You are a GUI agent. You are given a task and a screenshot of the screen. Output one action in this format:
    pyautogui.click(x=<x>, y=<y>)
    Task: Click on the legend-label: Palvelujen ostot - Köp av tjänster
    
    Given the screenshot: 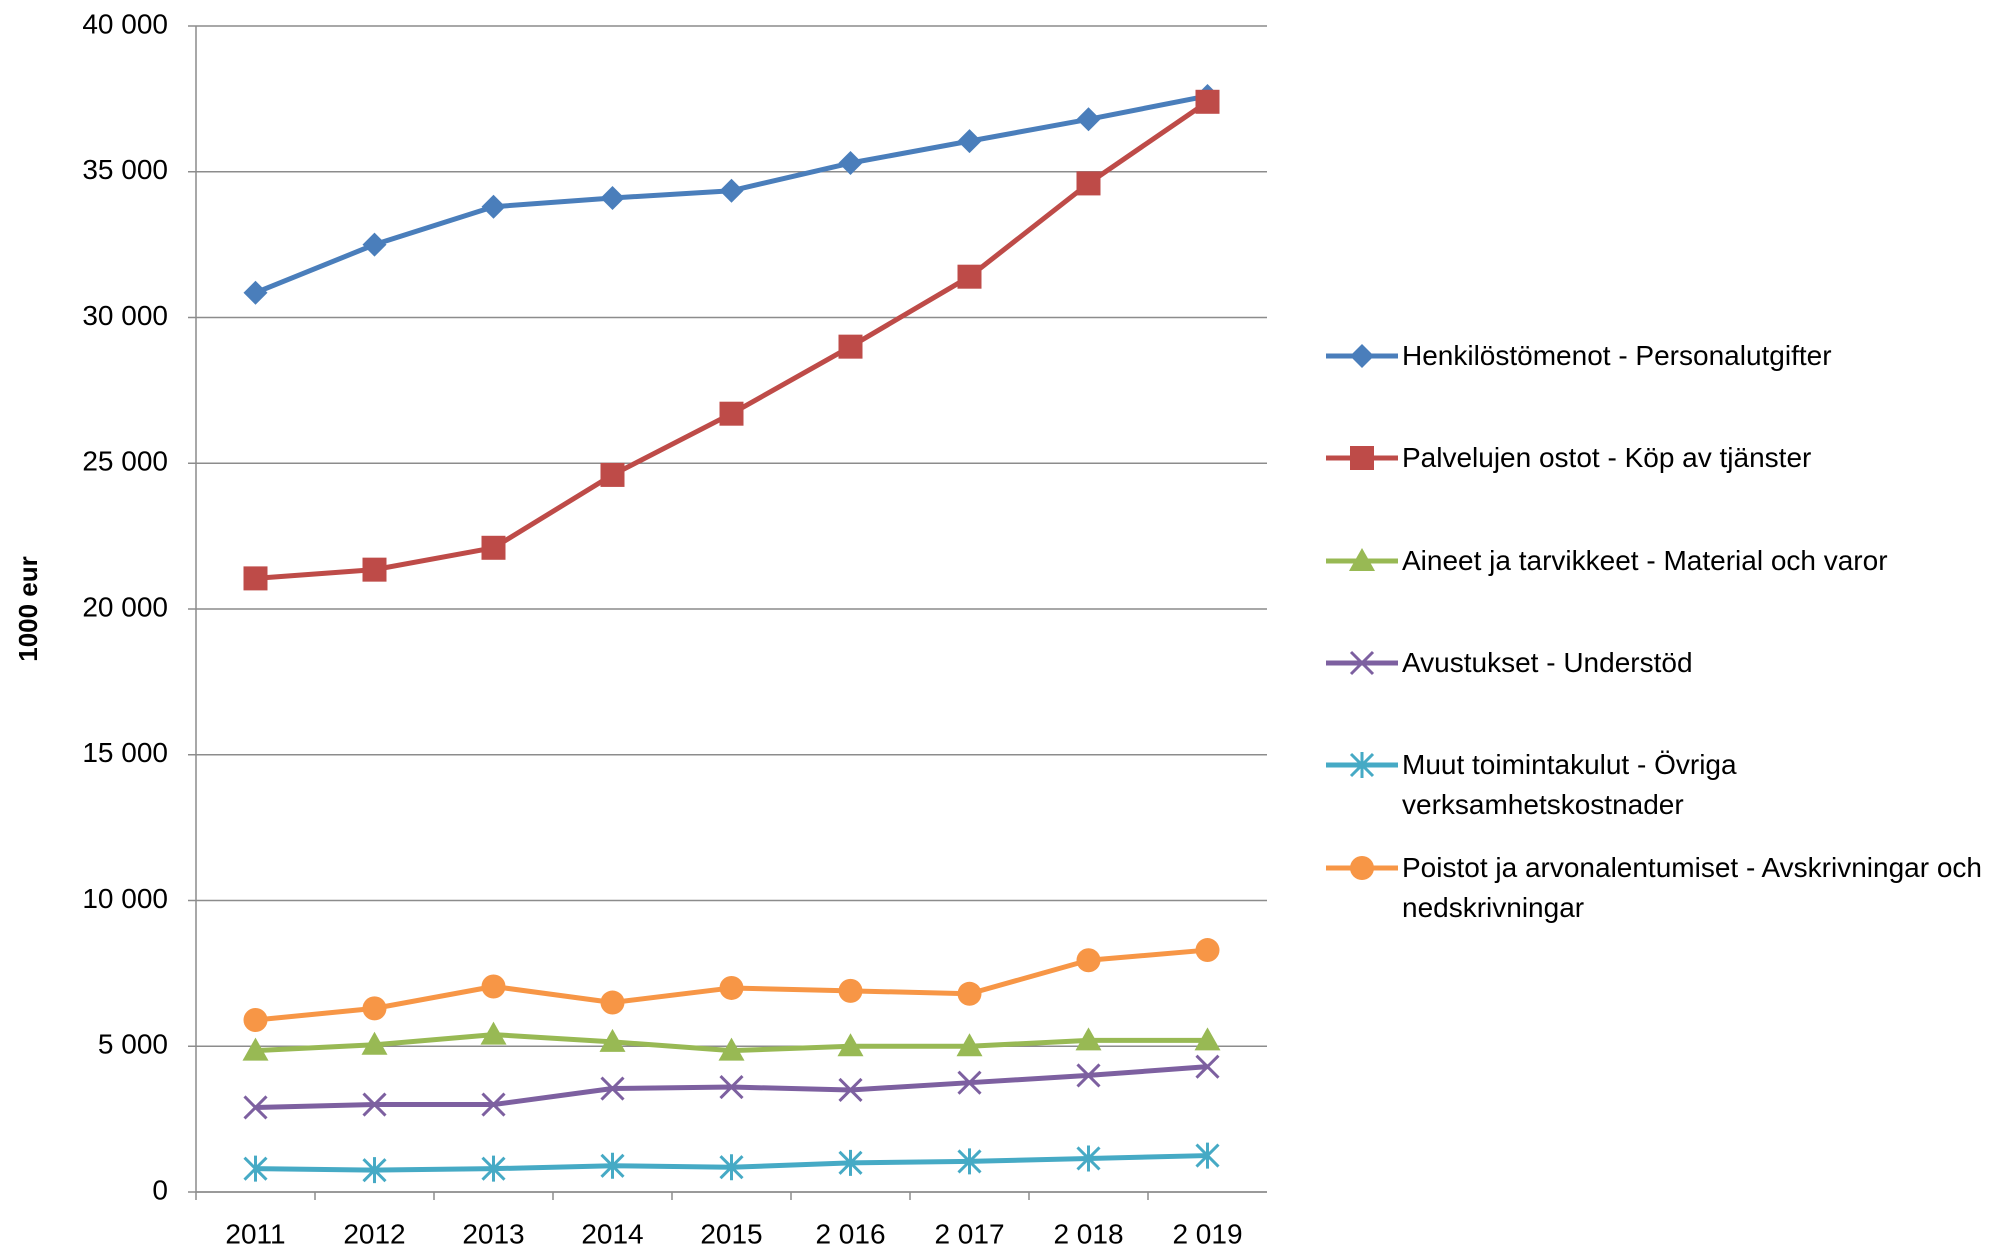 What is the action you would take?
    pyautogui.click(x=1607, y=457)
    